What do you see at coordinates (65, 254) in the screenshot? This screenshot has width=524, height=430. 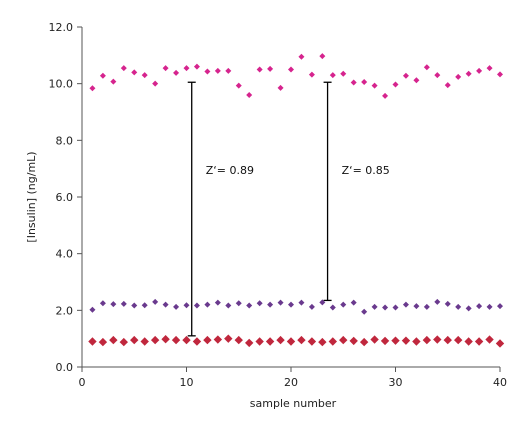 I see `y-tick-label: 4.0` at bounding box center [65, 254].